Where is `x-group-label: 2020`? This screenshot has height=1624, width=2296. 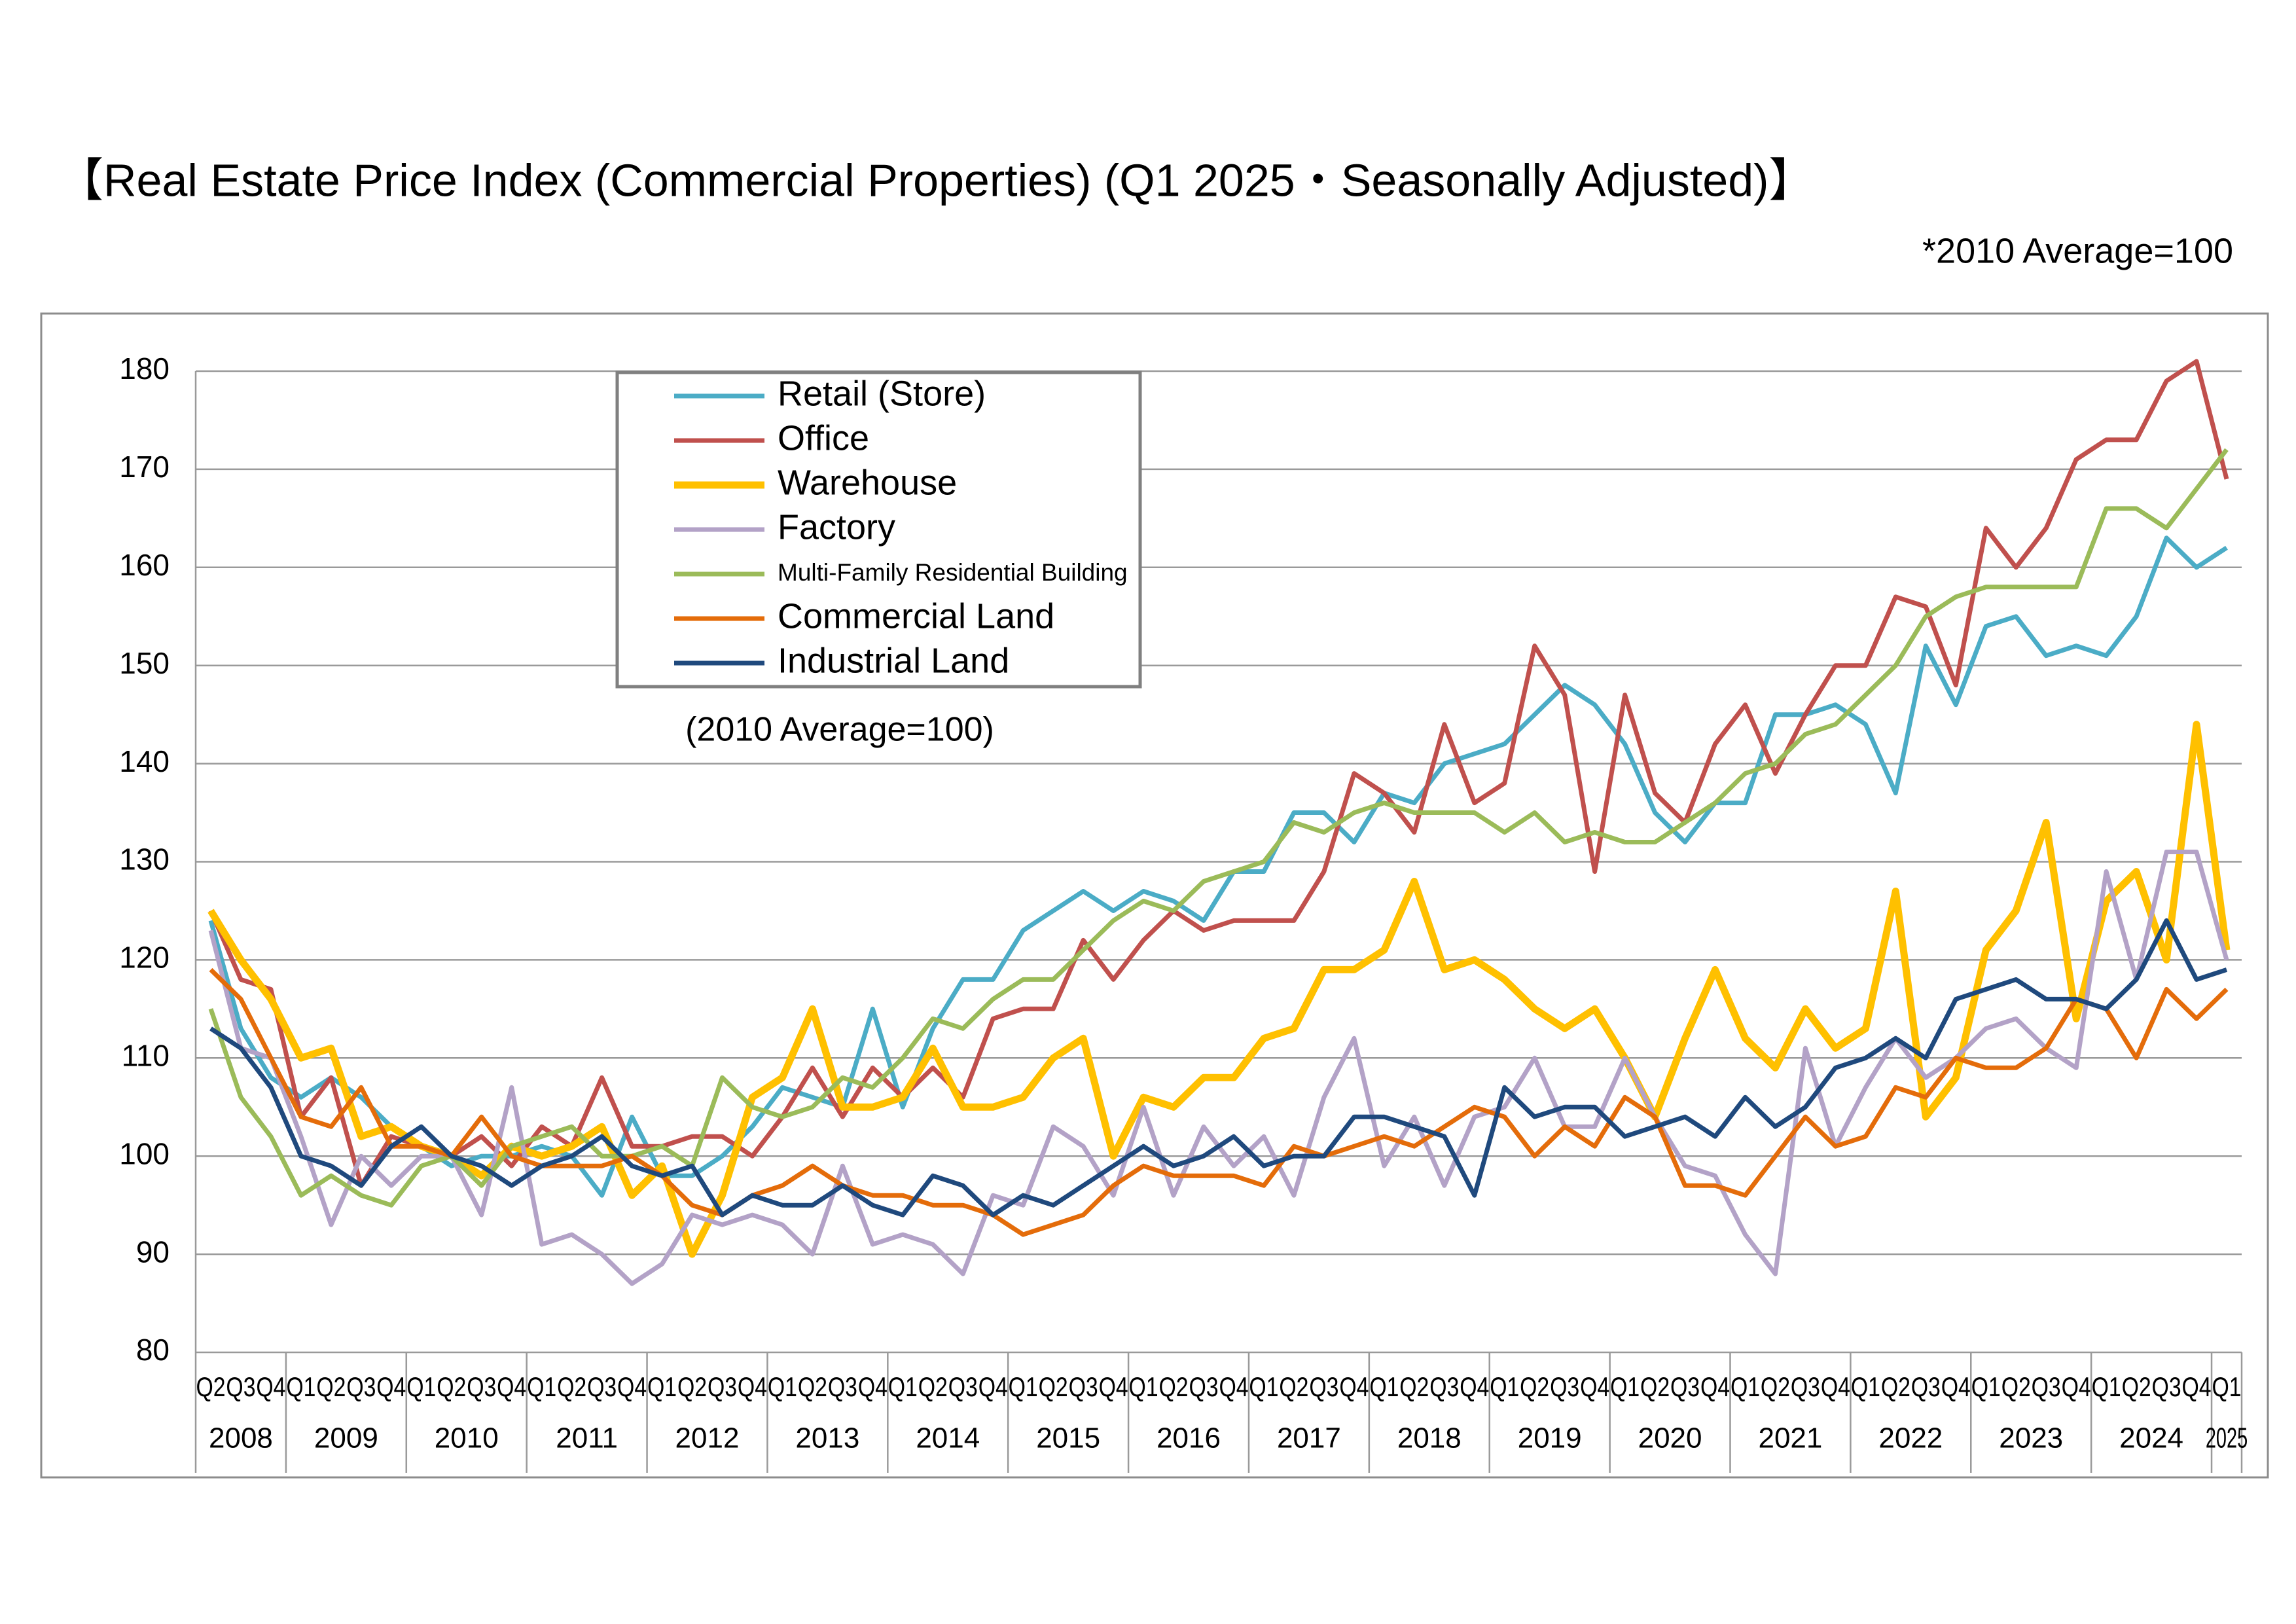 x-group-label: 2020 is located at coordinates (1670, 1438).